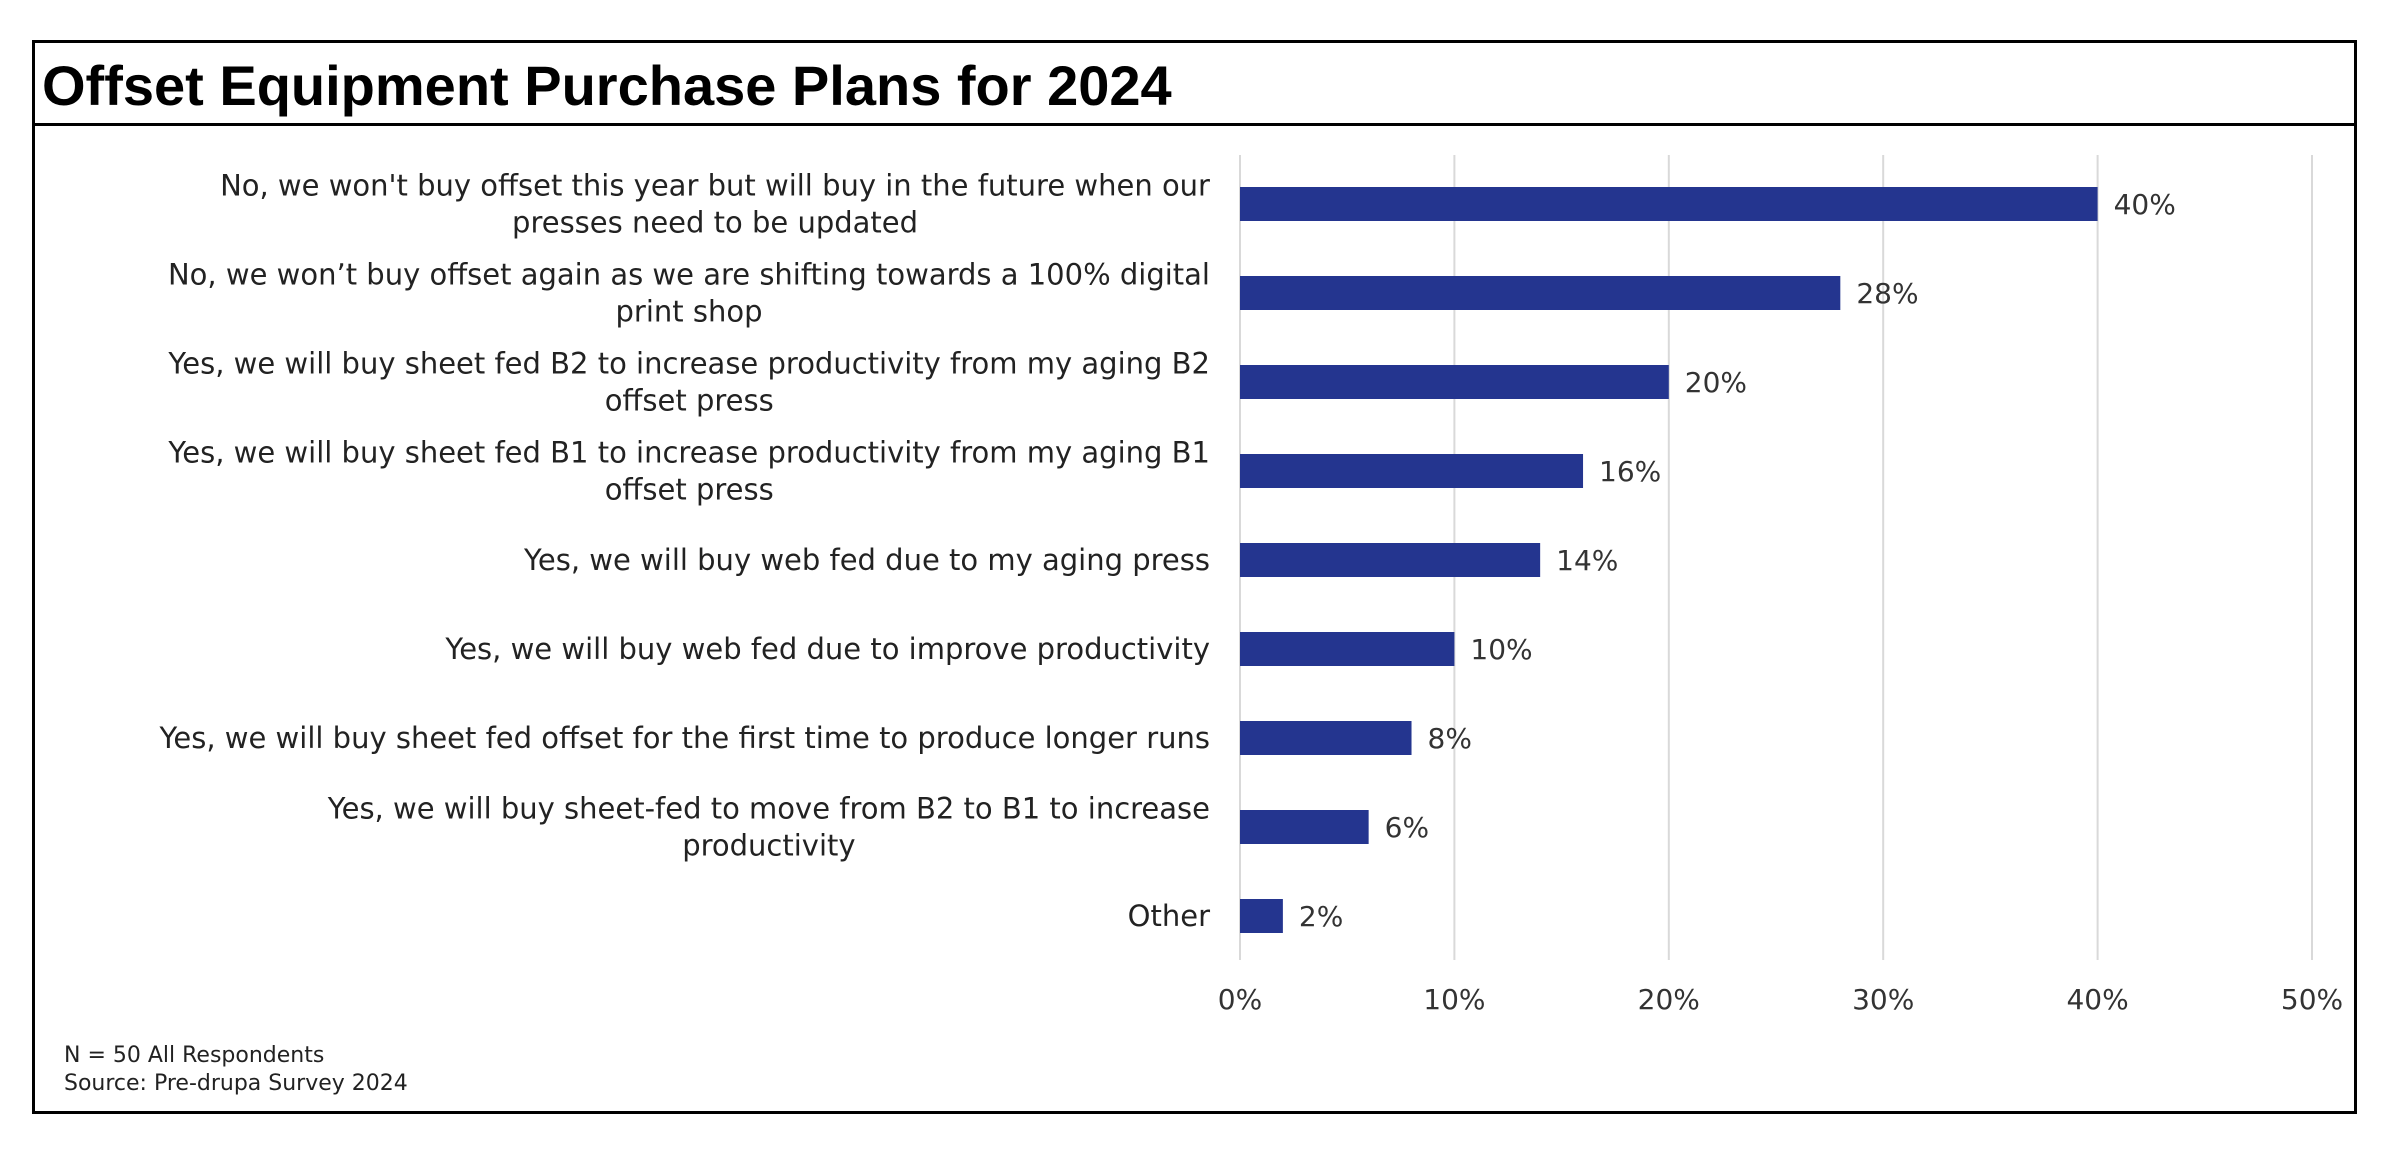 This screenshot has height=1158, width=2400. I want to click on category-label-line: presses need to be updated, so click(715, 223).